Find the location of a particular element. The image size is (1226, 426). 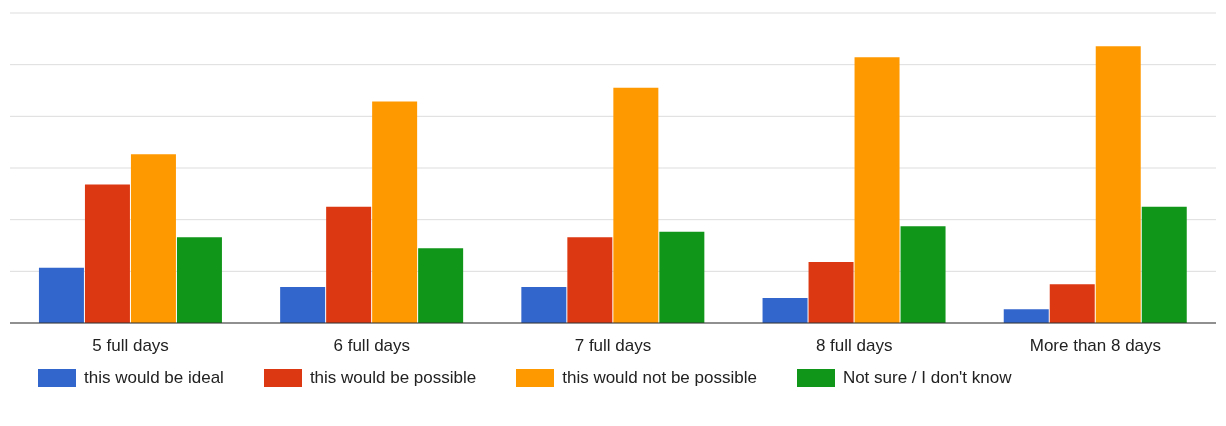

x-tick-label: More than 8 days is located at coordinates (1095, 346).